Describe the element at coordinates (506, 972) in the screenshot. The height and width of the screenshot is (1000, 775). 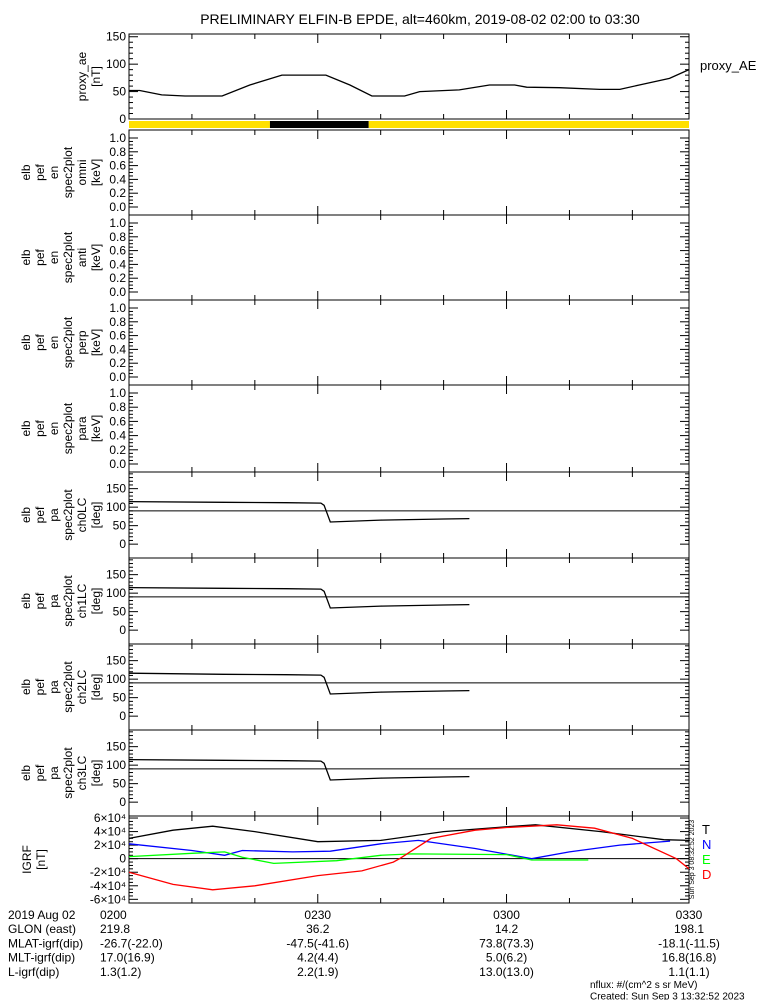
I see `ephemeris-value: 13.0(13.0)` at that location.